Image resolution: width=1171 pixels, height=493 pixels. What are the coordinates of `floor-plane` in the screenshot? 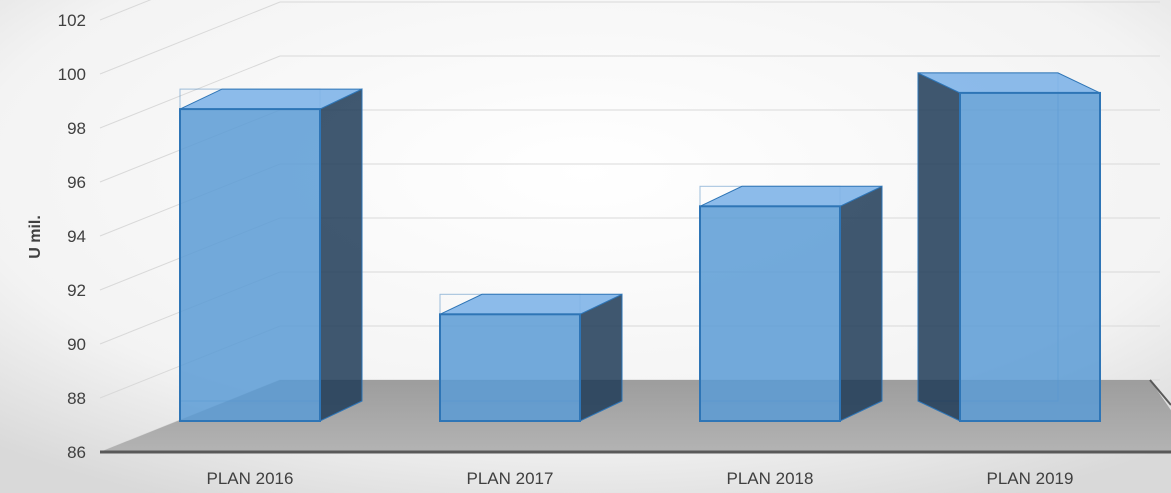 It's located at (635, 416).